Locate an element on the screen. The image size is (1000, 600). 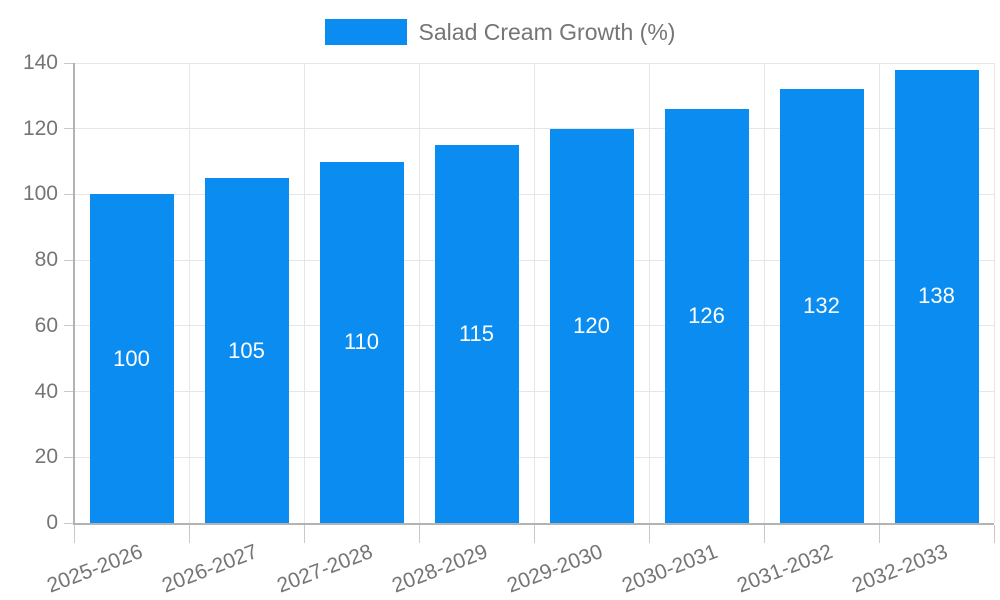
bar: 110 is located at coordinates (361, 342).